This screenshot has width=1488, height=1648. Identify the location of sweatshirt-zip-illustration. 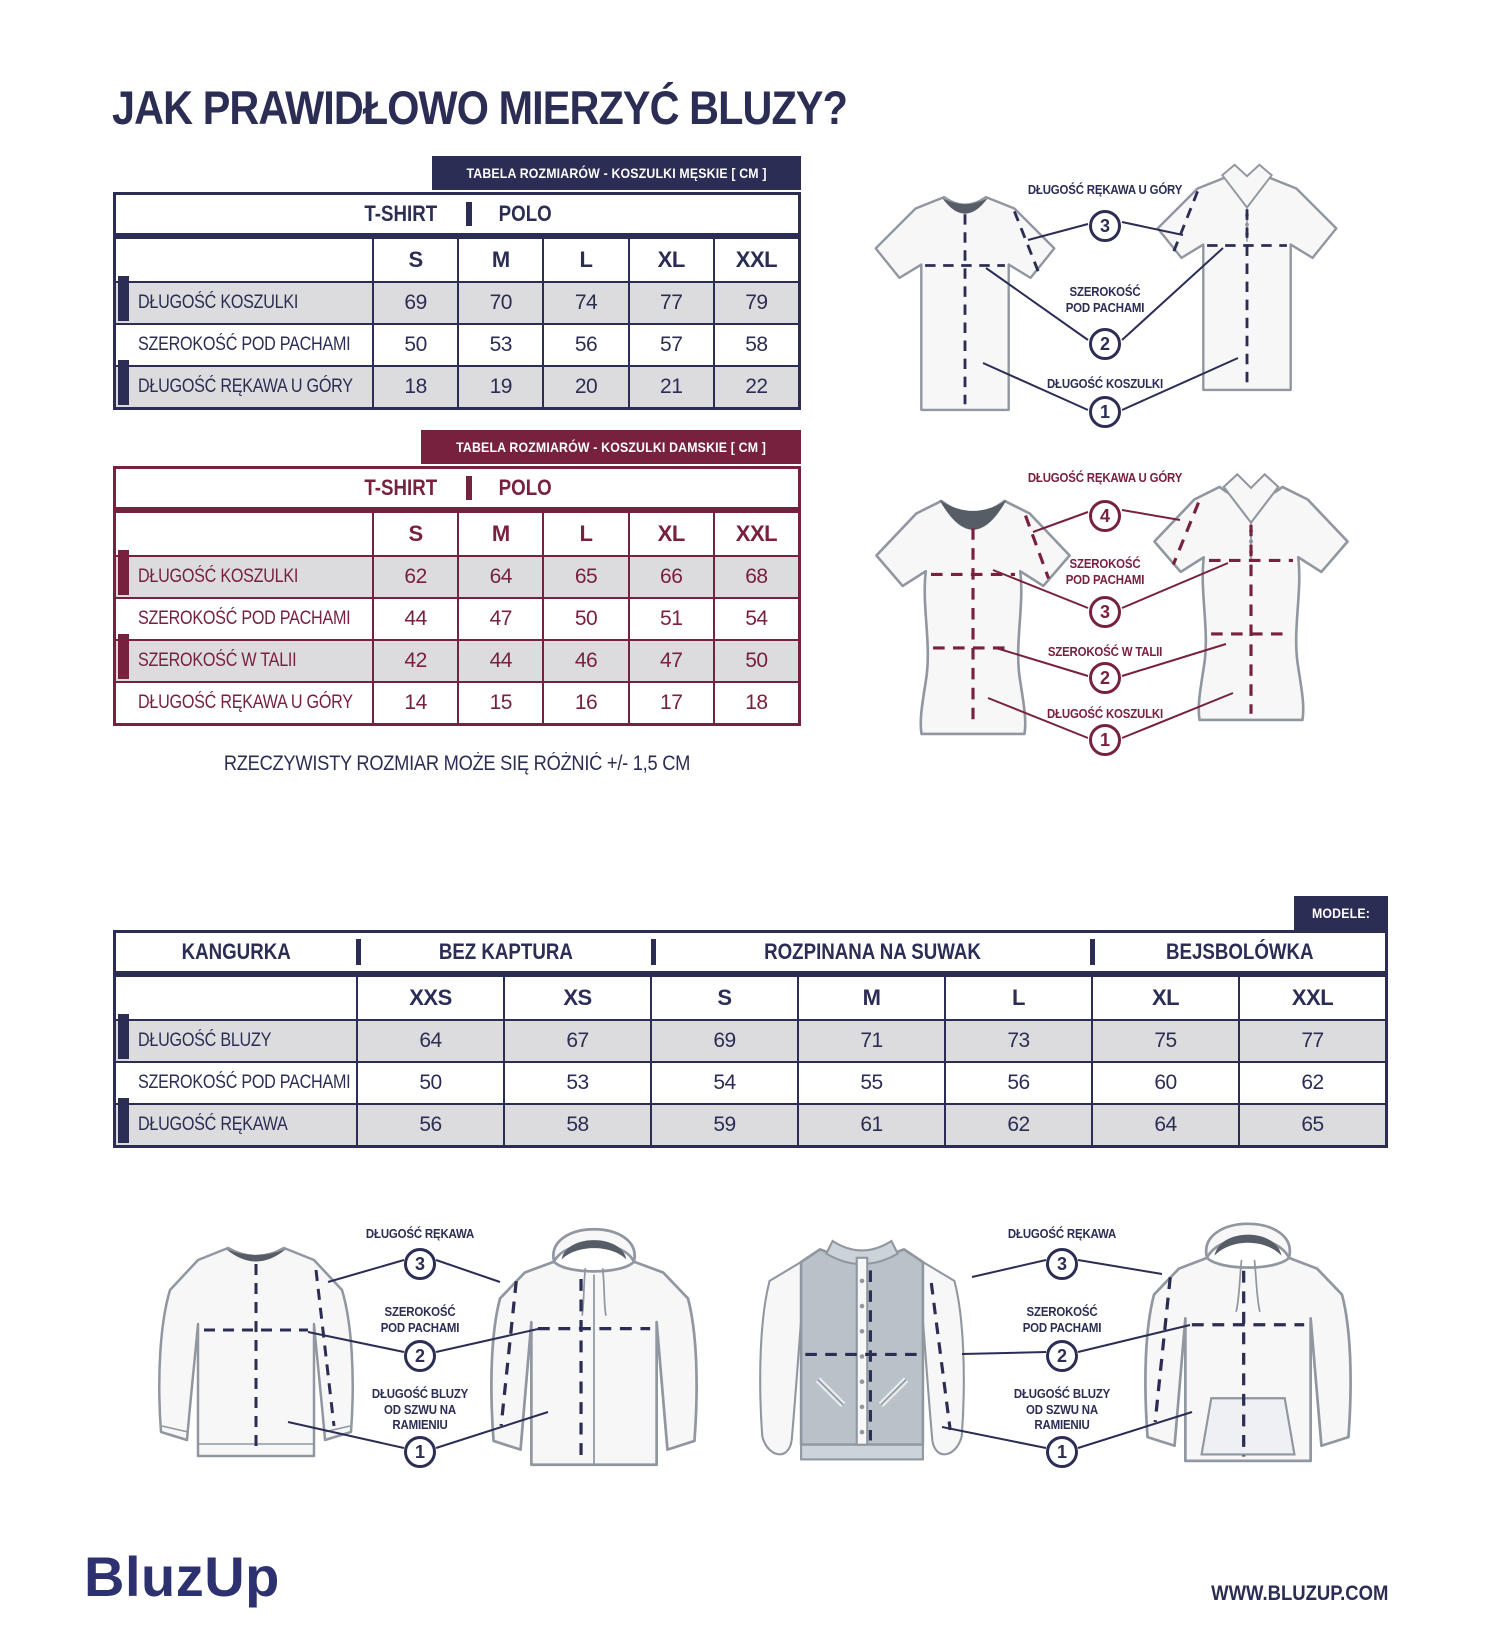
(428, 1347).